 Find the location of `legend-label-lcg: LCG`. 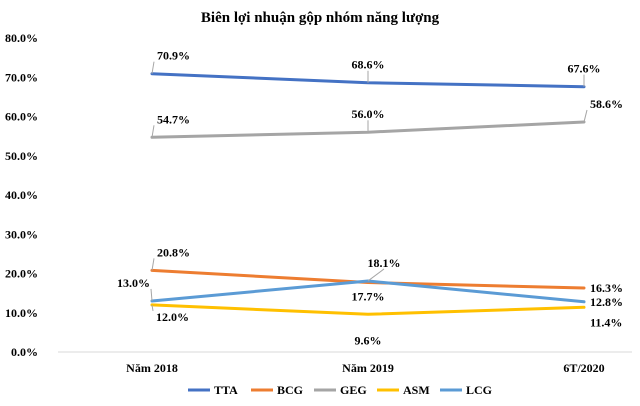

legend-label-lcg: LCG is located at coordinates (479, 390).